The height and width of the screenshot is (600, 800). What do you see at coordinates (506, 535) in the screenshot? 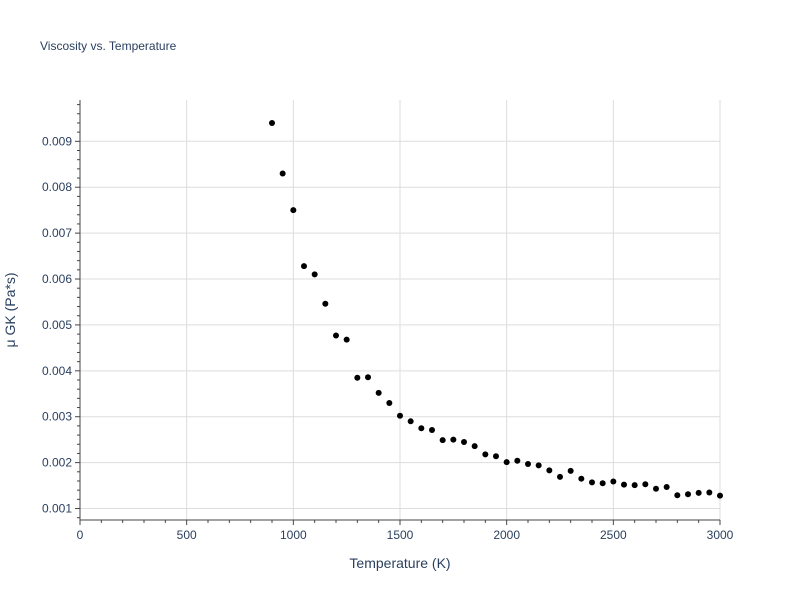
I see `x-tick-label: 2000` at bounding box center [506, 535].